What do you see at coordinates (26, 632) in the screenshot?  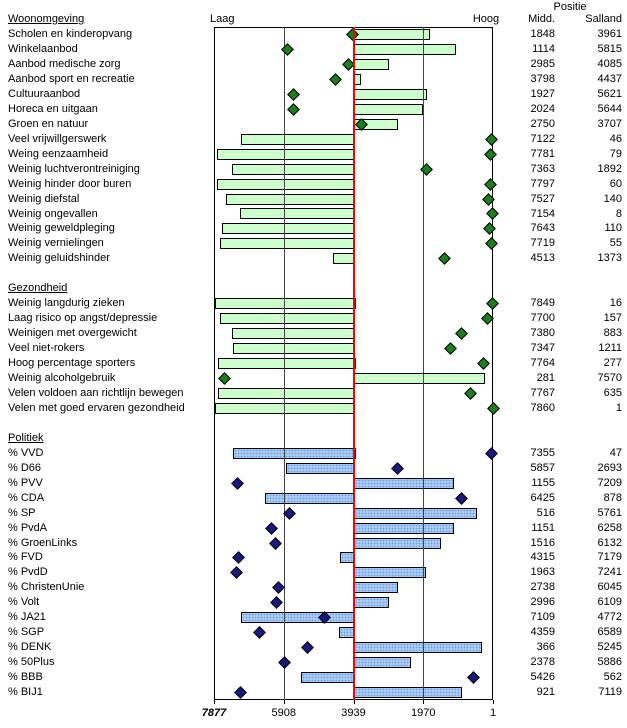 I see `row-label: % SGP` at bounding box center [26, 632].